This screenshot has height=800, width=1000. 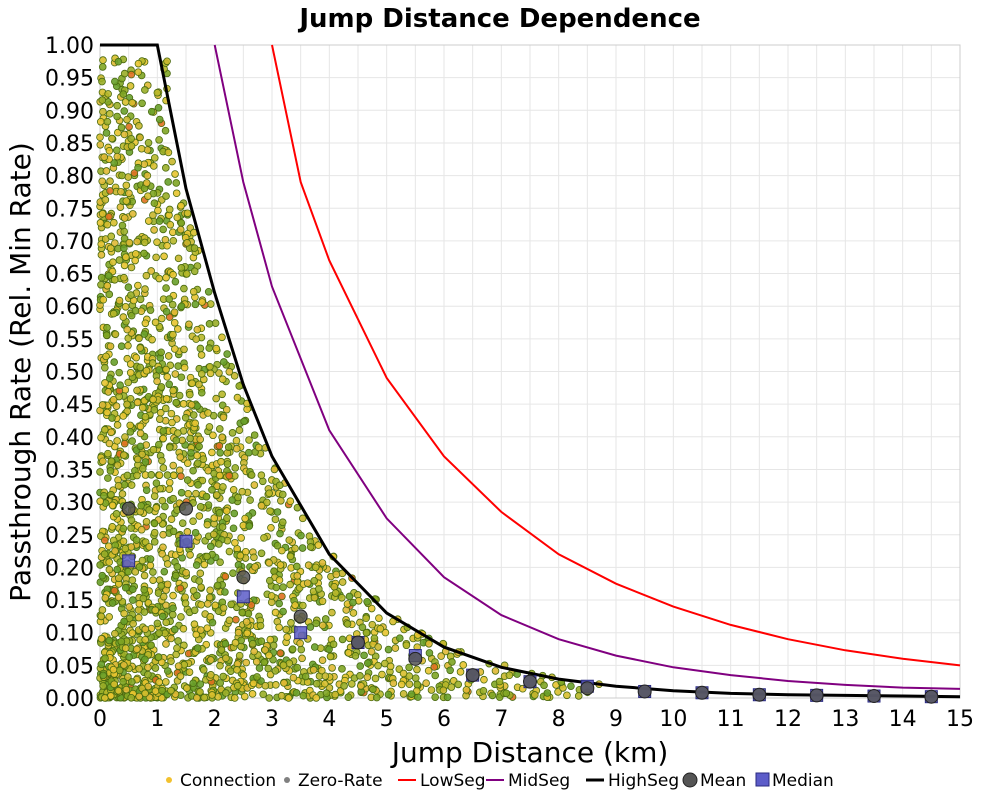 What do you see at coordinates (329, 719) in the screenshot?
I see `x-tick-label: 4` at bounding box center [329, 719].